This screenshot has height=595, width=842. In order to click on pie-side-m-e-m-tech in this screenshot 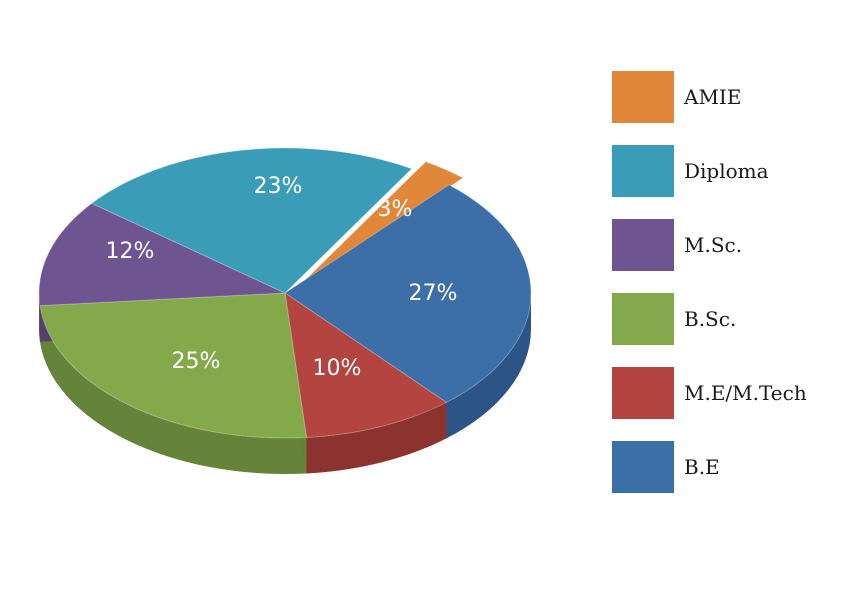, I will do `click(376, 438)`.